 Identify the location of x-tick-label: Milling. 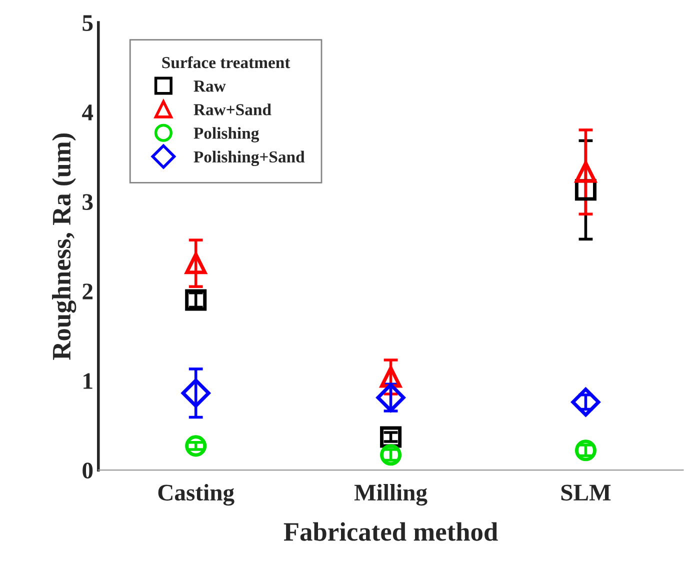
(391, 495).